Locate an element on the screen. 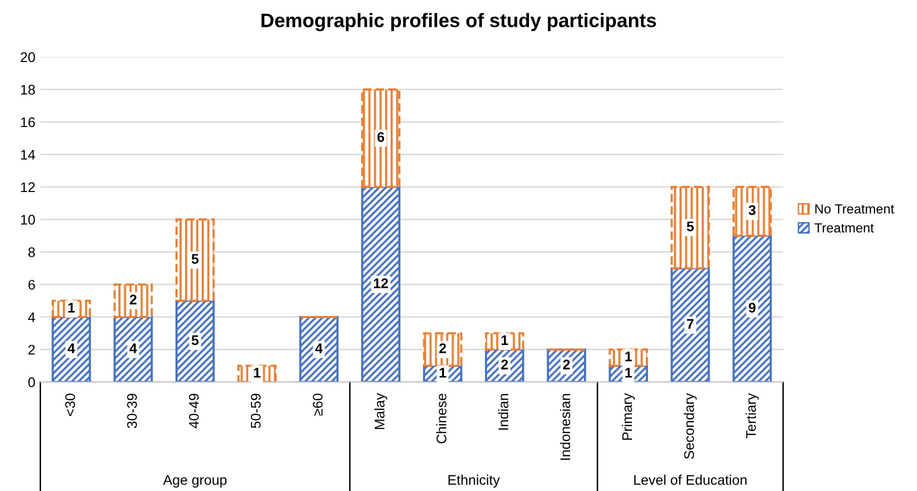 The image size is (917, 491). data-label: 12 is located at coordinates (381, 283).